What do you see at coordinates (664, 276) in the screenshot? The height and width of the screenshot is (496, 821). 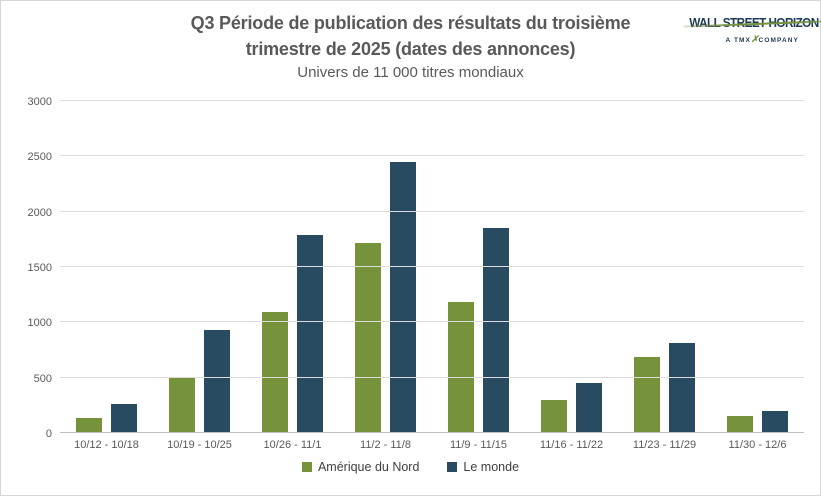 I see `bar-group-7: 11/23 - 11/29` at bounding box center [664, 276].